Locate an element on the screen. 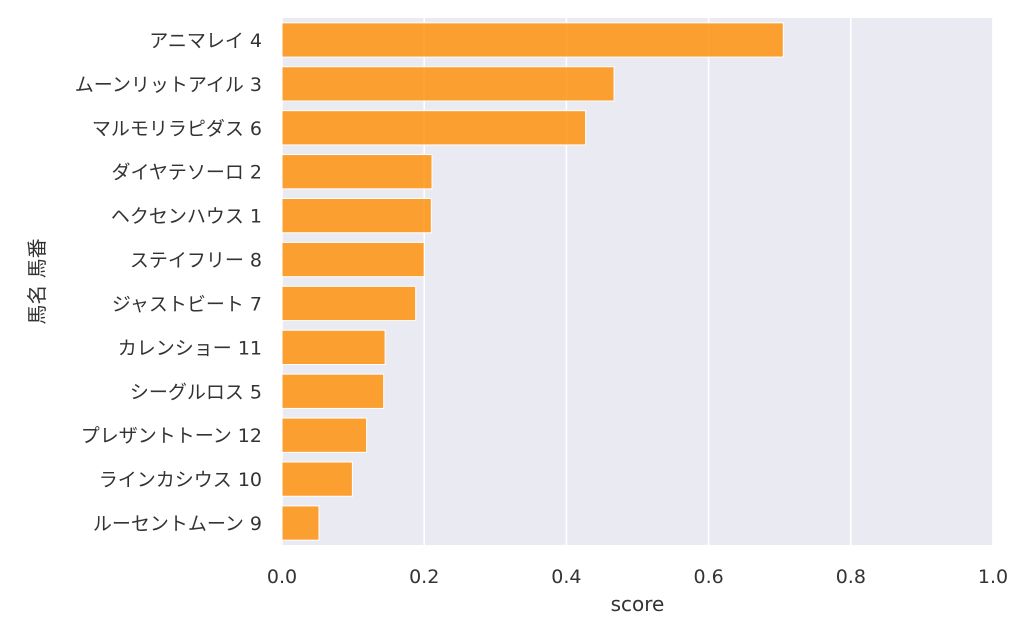  x-tick-label: 1.0 is located at coordinates (993, 577).